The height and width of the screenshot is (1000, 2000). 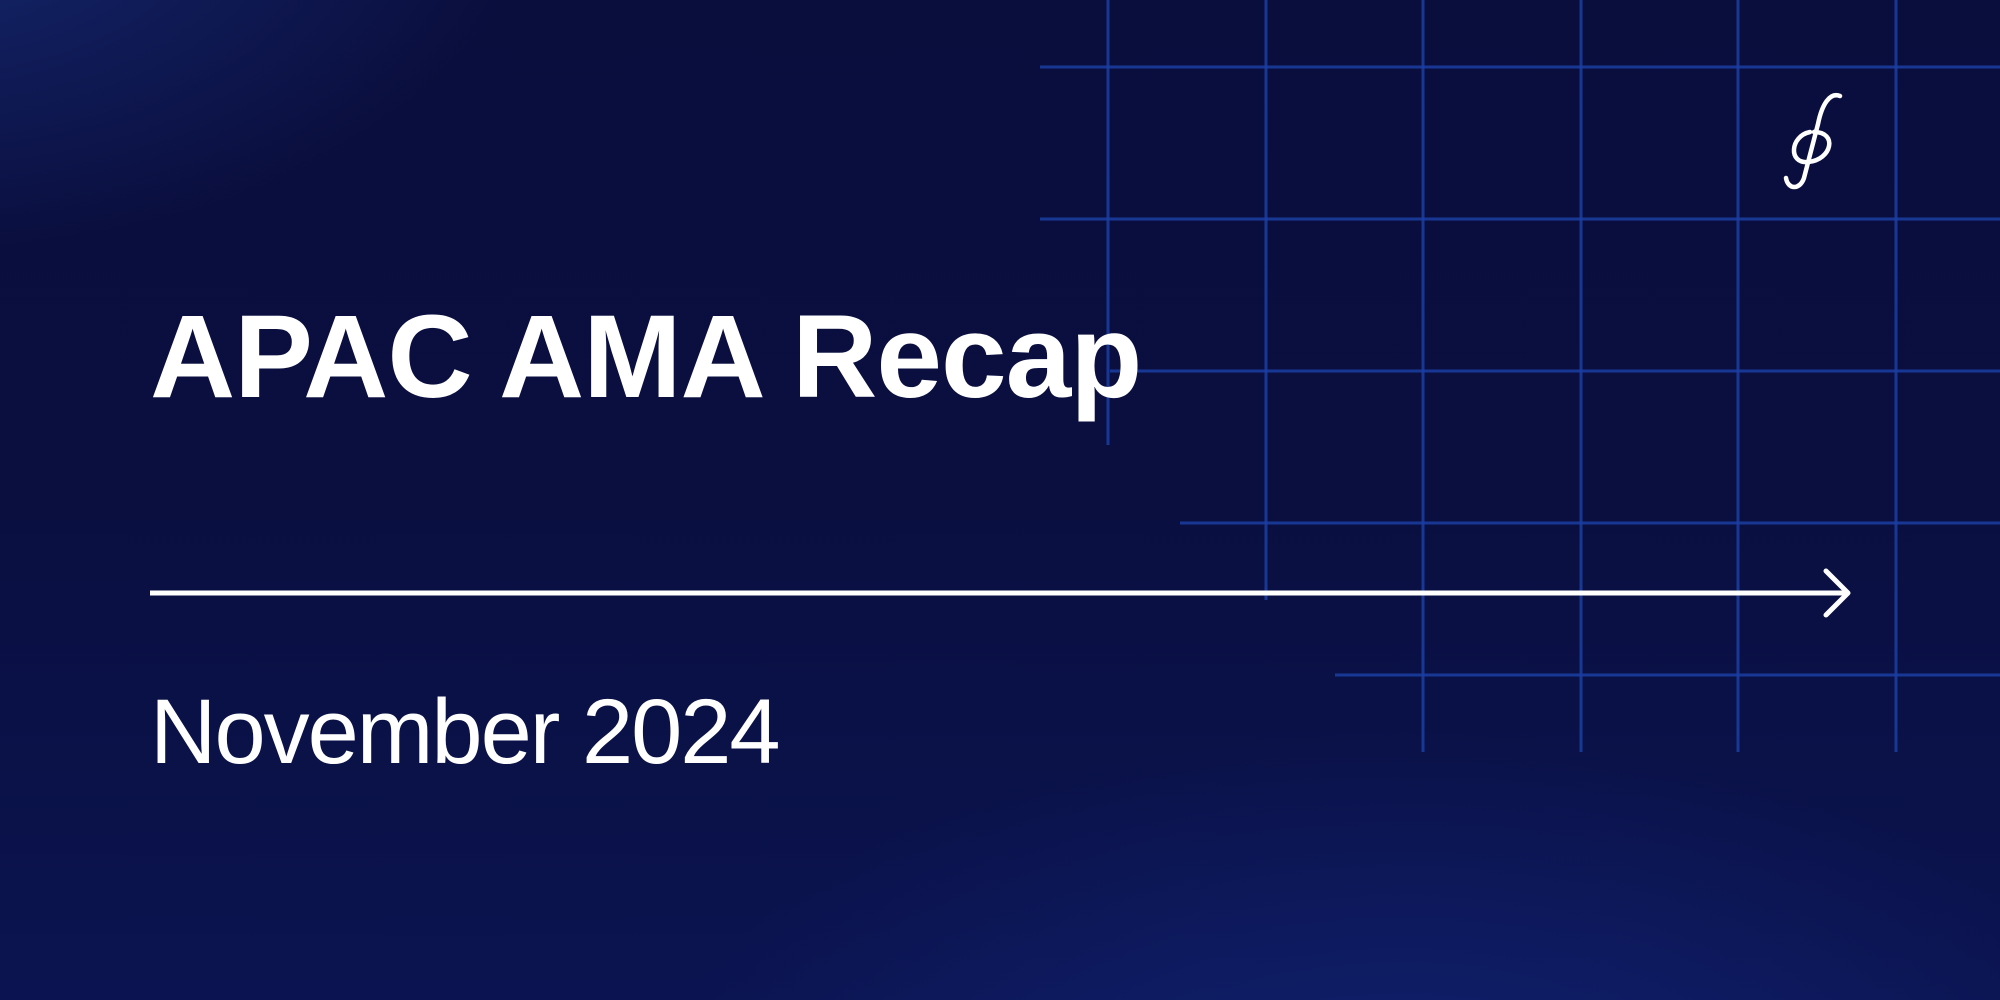 I want to click on banner-date: November 2024, so click(x=465, y=732).